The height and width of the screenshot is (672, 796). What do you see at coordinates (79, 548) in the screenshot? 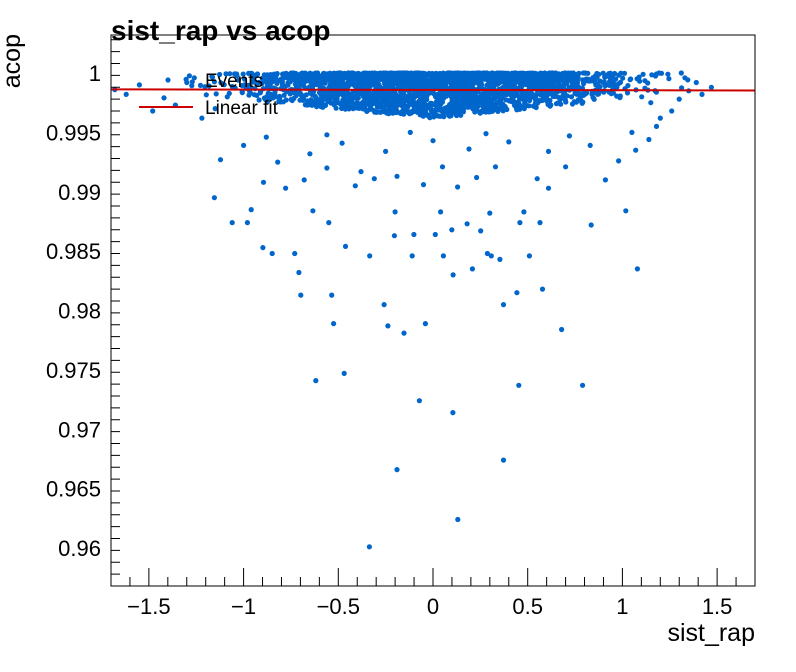
I see `y-tick-label: 0.96` at bounding box center [79, 548].